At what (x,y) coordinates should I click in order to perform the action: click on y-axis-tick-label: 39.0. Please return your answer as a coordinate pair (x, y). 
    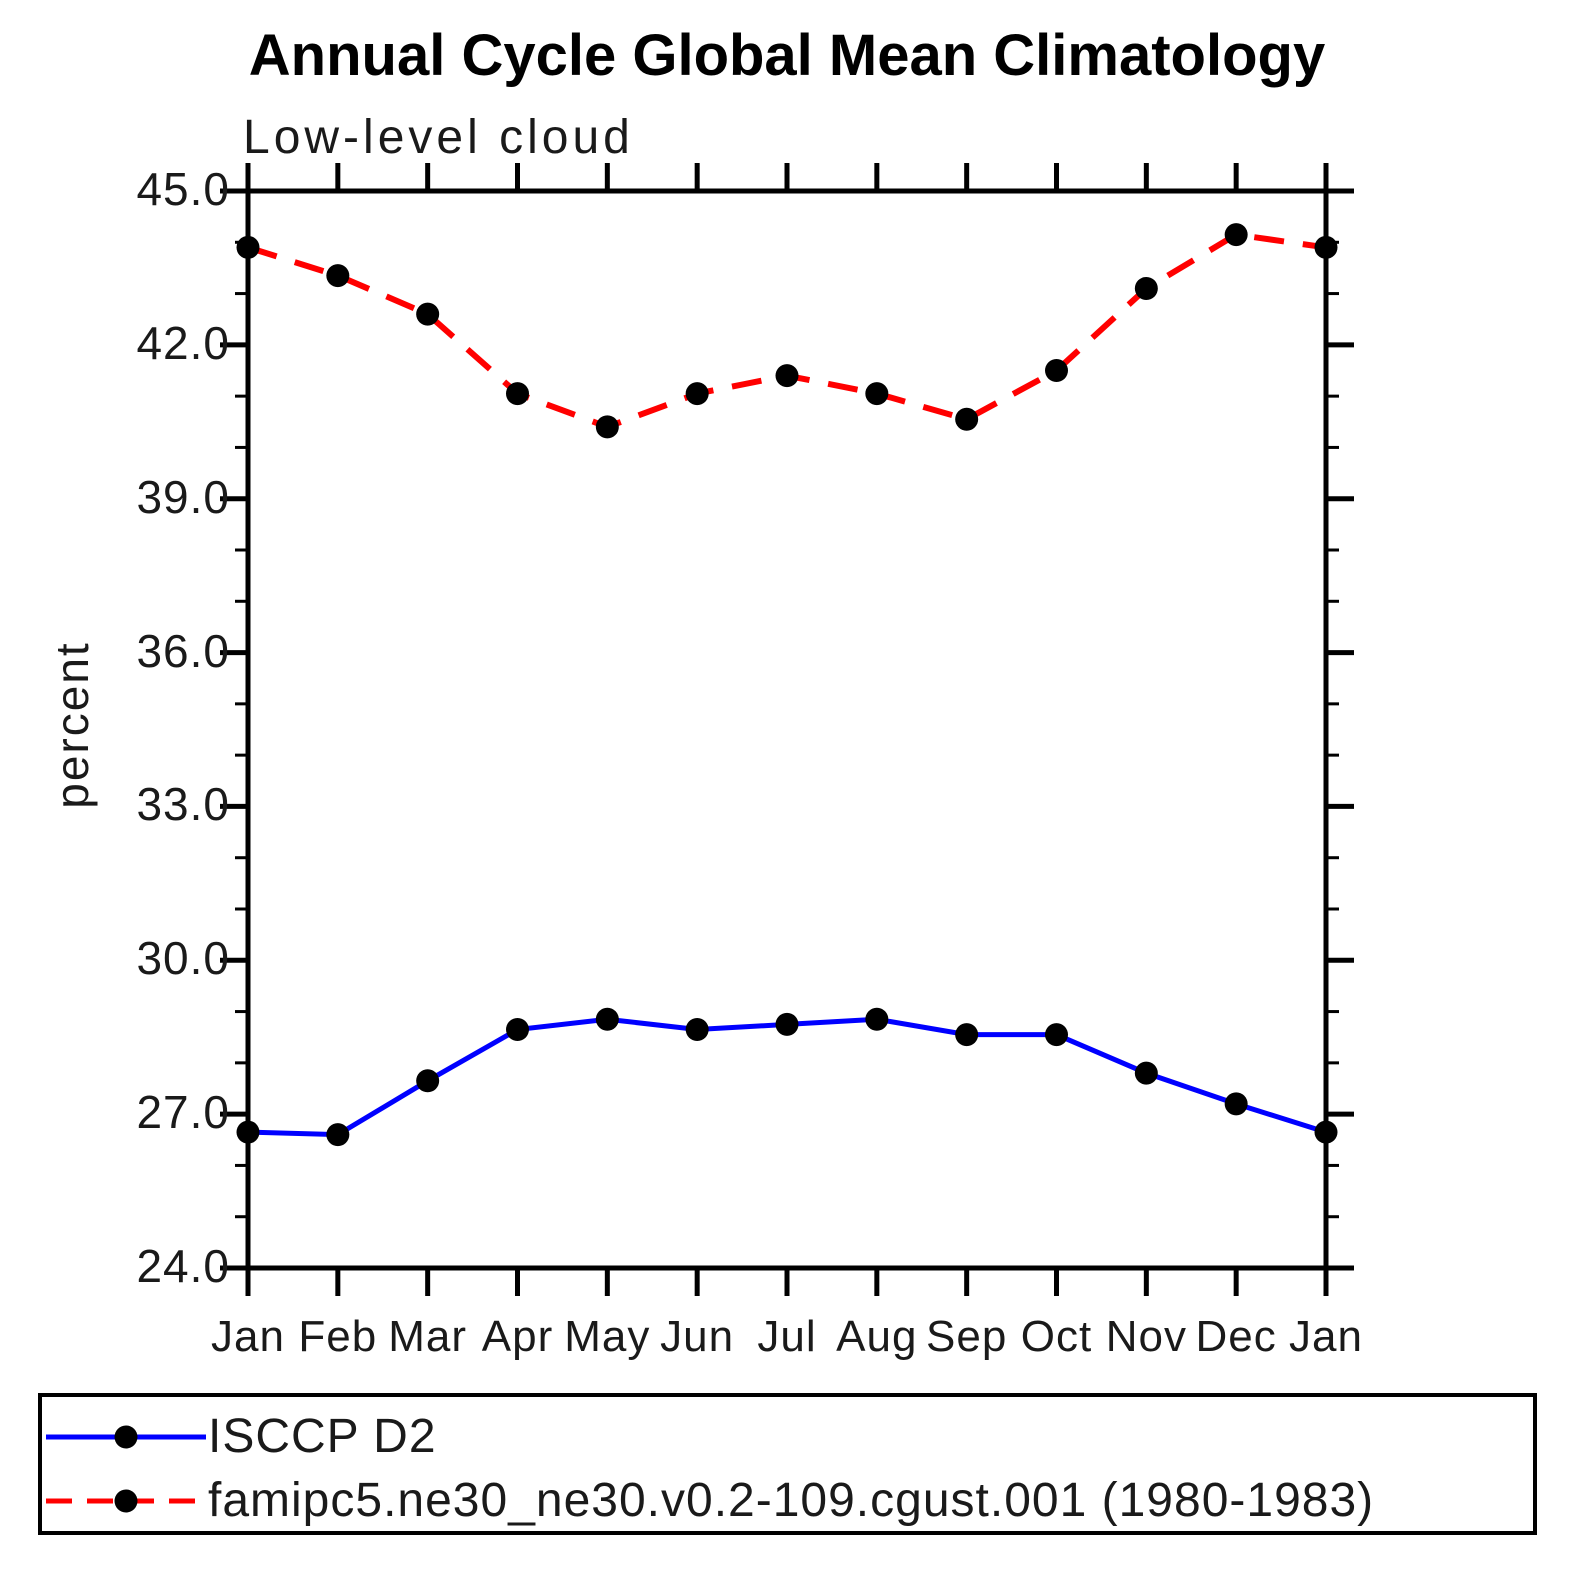
    Looking at the image, I should click on (183, 496).